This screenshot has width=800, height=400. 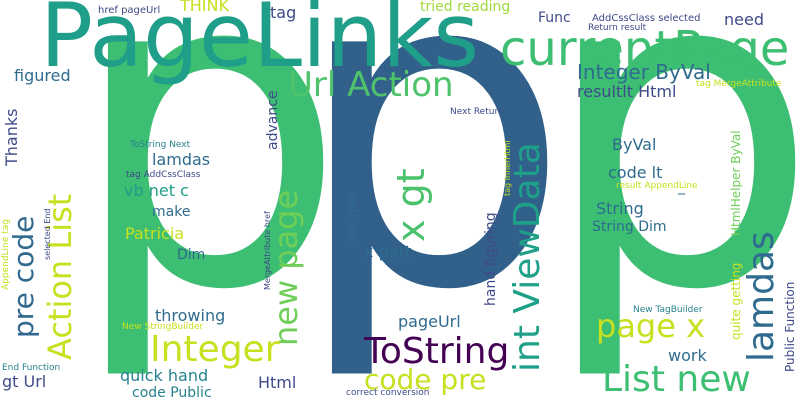 What do you see at coordinates (273, 120) in the screenshot?
I see `word-advance: advance` at bounding box center [273, 120].